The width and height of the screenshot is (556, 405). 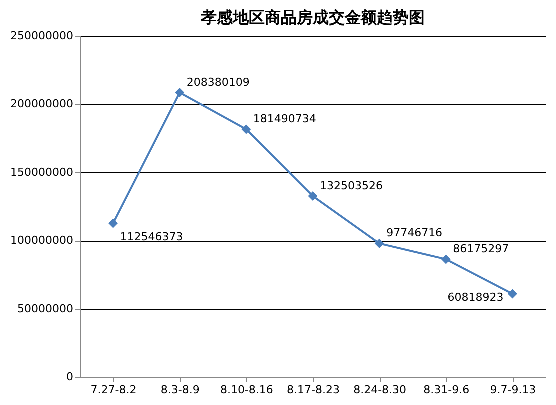 What do you see at coordinates (247, 390) in the screenshot?
I see `x-tick-label: 8.10-8.16` at bounding box center [247, 390].